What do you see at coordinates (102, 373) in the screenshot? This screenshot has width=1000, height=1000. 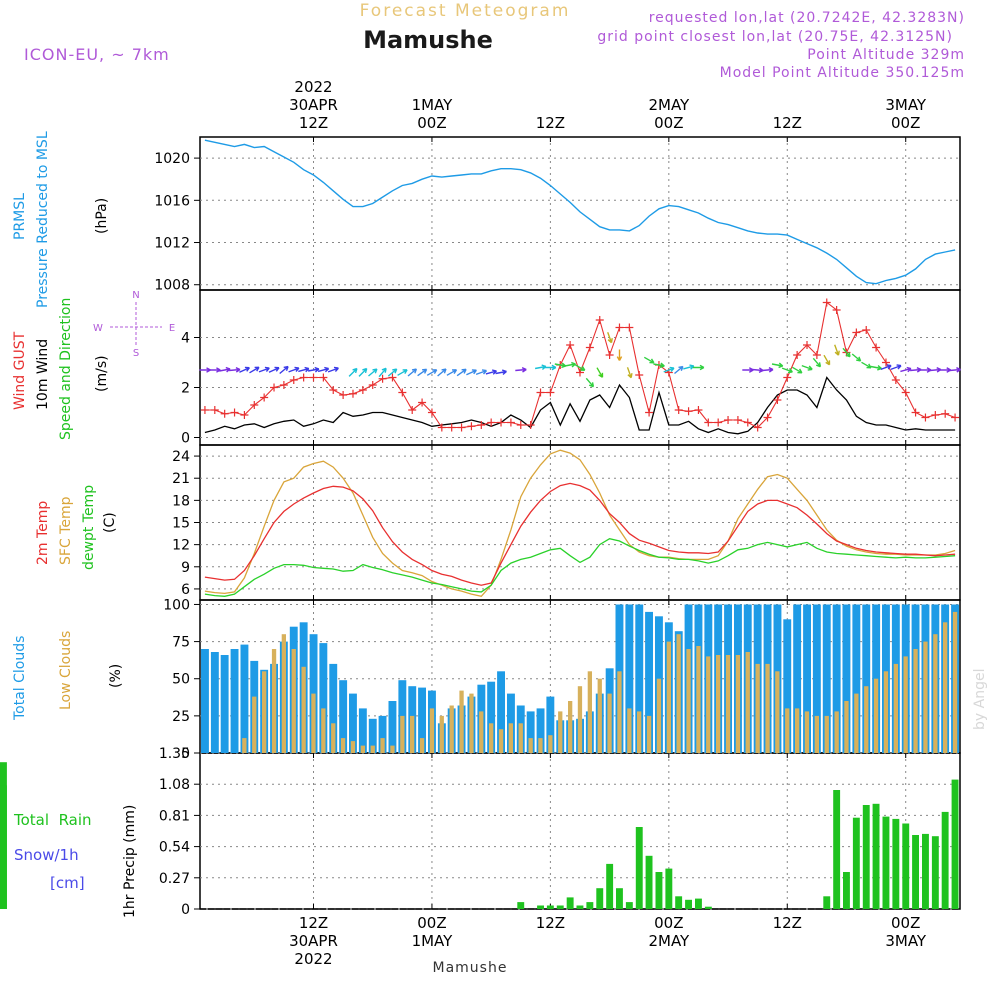 I see `wind-unit: (m/s)` at bounding box center [102, 373].